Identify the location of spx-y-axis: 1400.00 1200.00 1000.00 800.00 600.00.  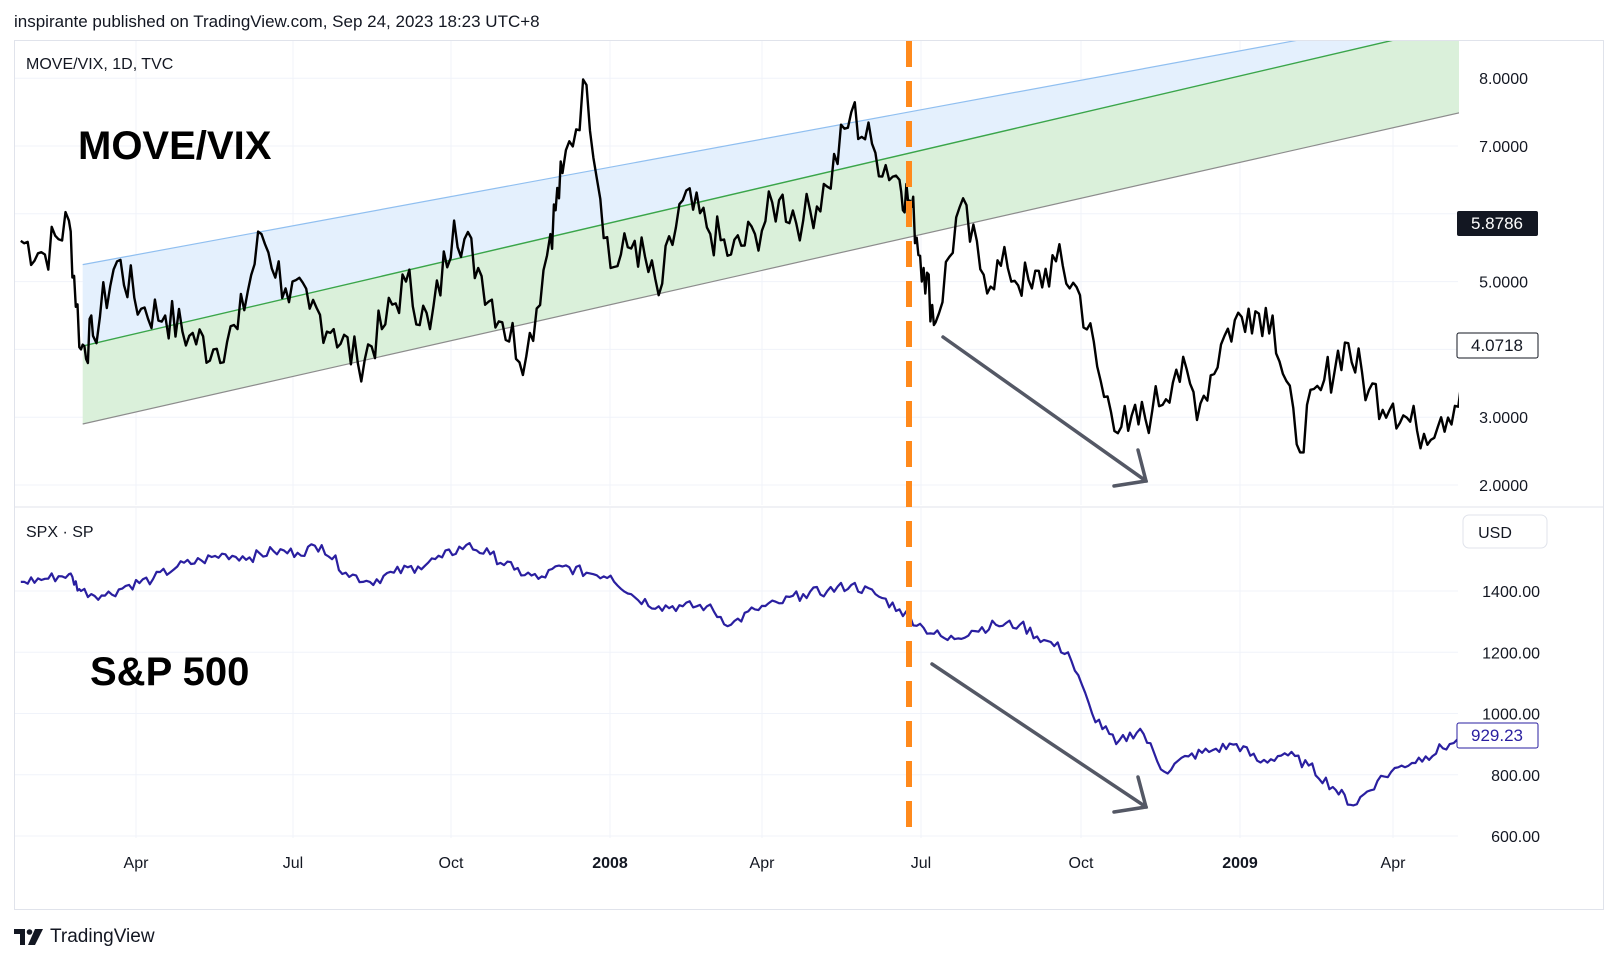
(1511, 715).